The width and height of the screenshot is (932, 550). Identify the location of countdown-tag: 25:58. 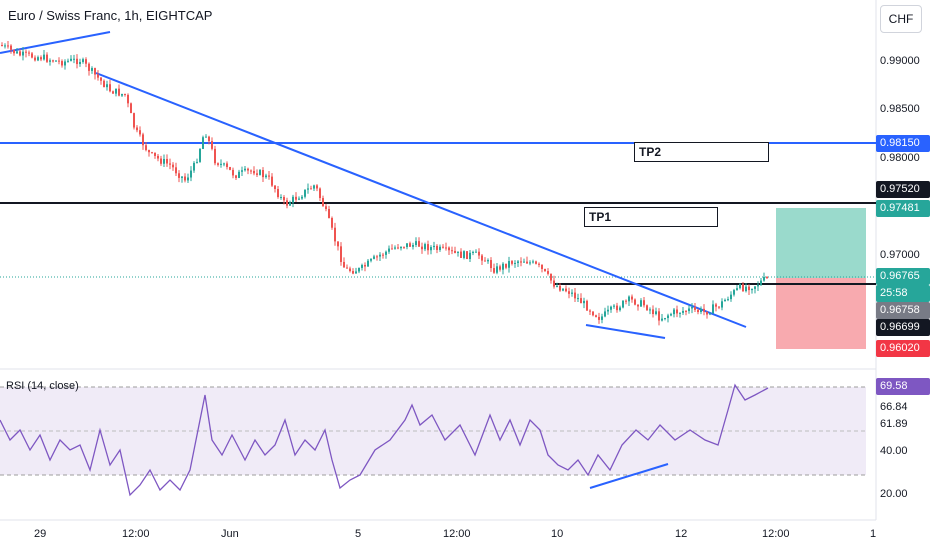
(903, 293).